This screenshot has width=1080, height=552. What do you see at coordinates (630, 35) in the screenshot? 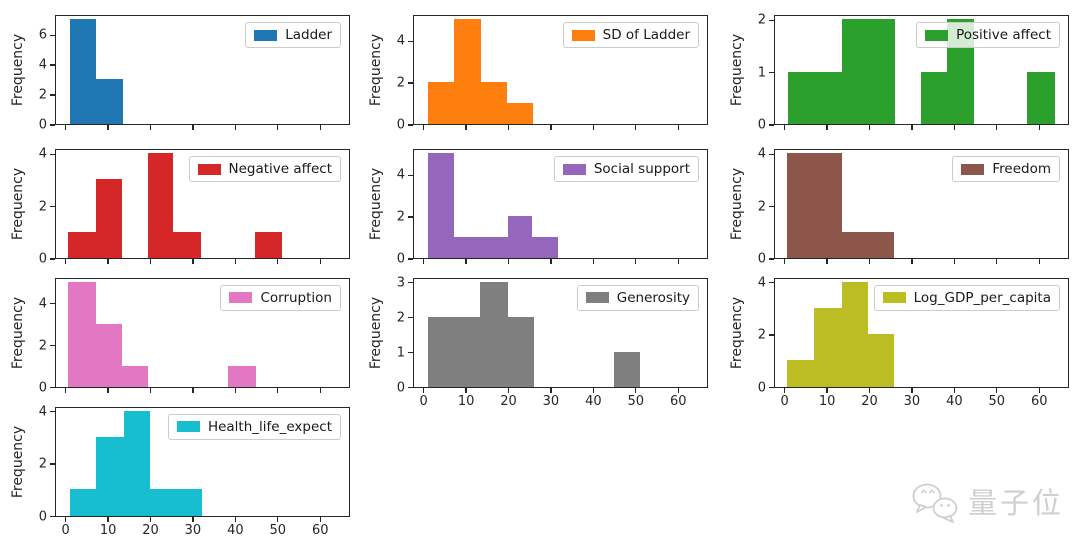
I see `legend: SD of Ladder` at bounding box center [630, 35].